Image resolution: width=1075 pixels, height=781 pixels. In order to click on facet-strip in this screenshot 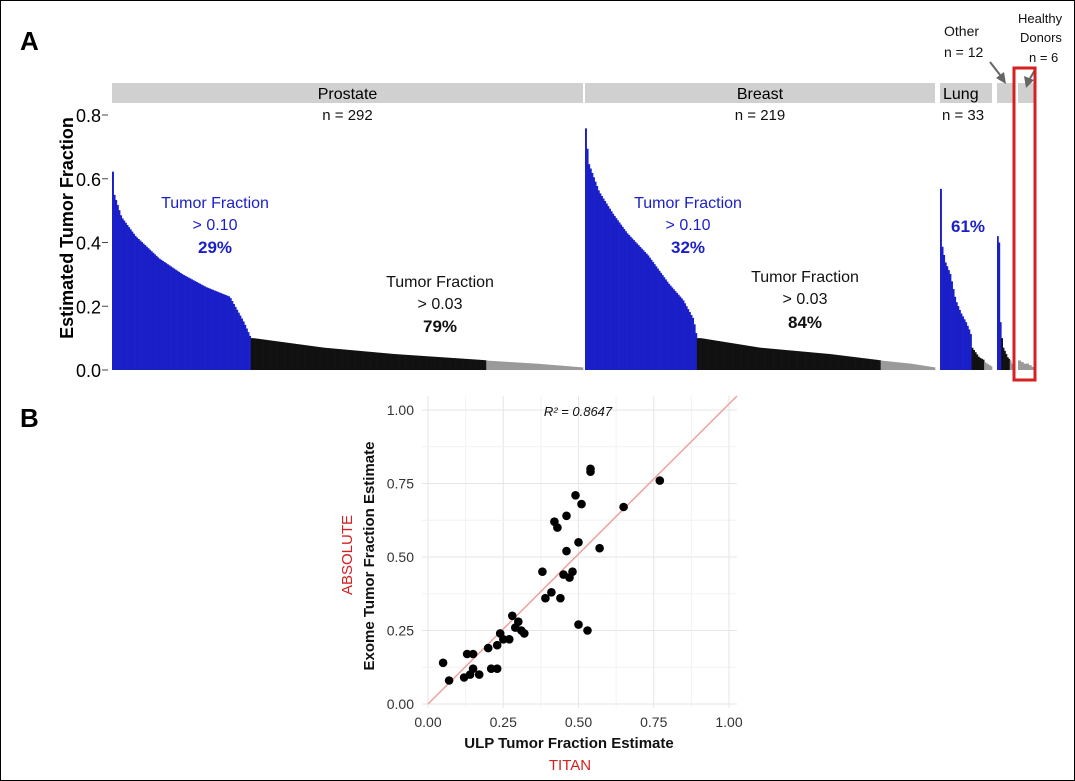, I will do `click(760, 93)`.